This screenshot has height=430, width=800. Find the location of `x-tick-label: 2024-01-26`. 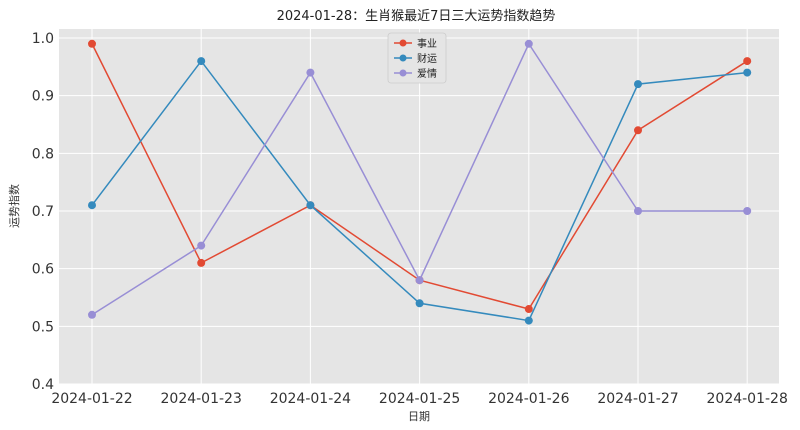

x-tick-label: 2024-01-26 is located at coordinates (528, 399).